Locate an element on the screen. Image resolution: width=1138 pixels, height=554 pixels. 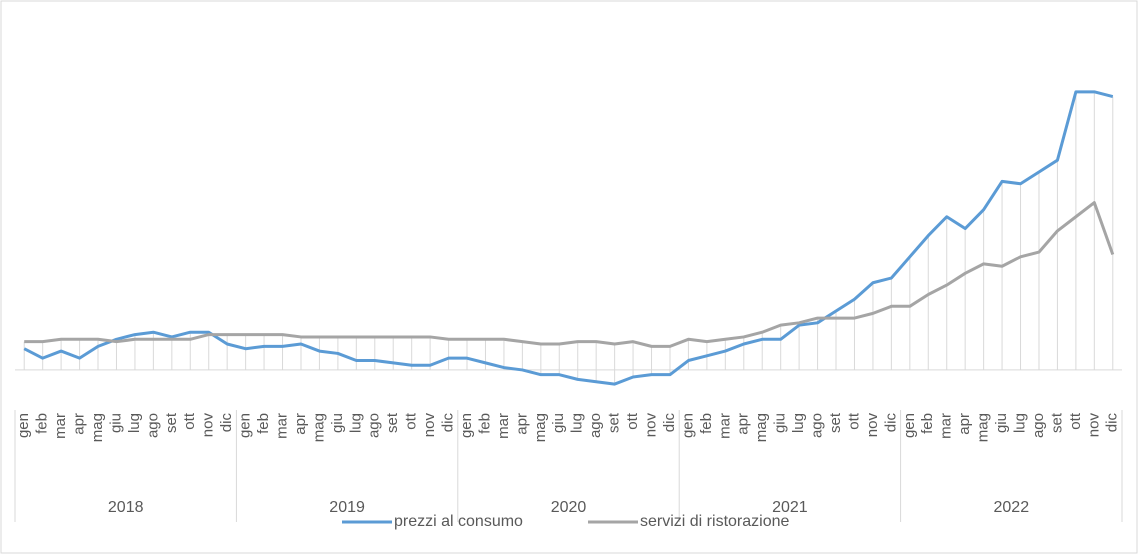
legend-label: prezzi al consumo is located at coordinates (458, 521).